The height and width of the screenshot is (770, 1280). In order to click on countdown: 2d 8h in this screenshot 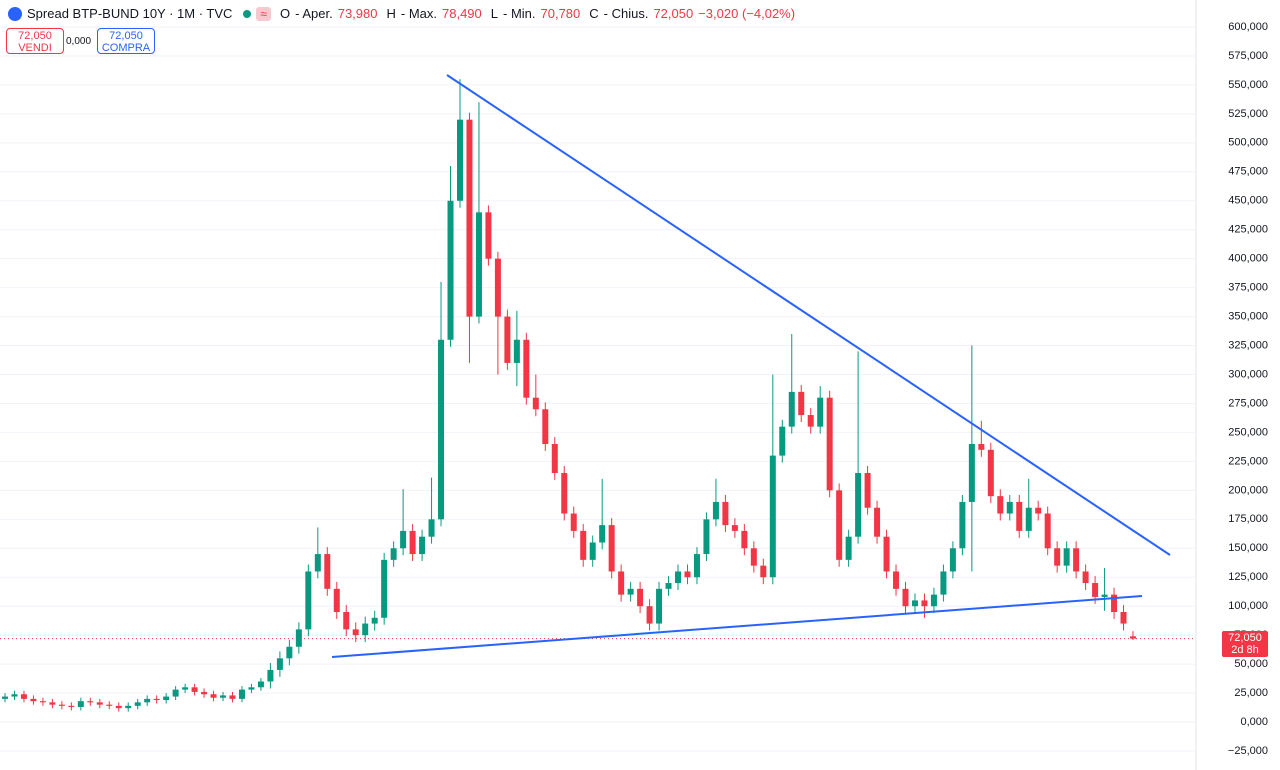, I will do `click(1245, 649)`.